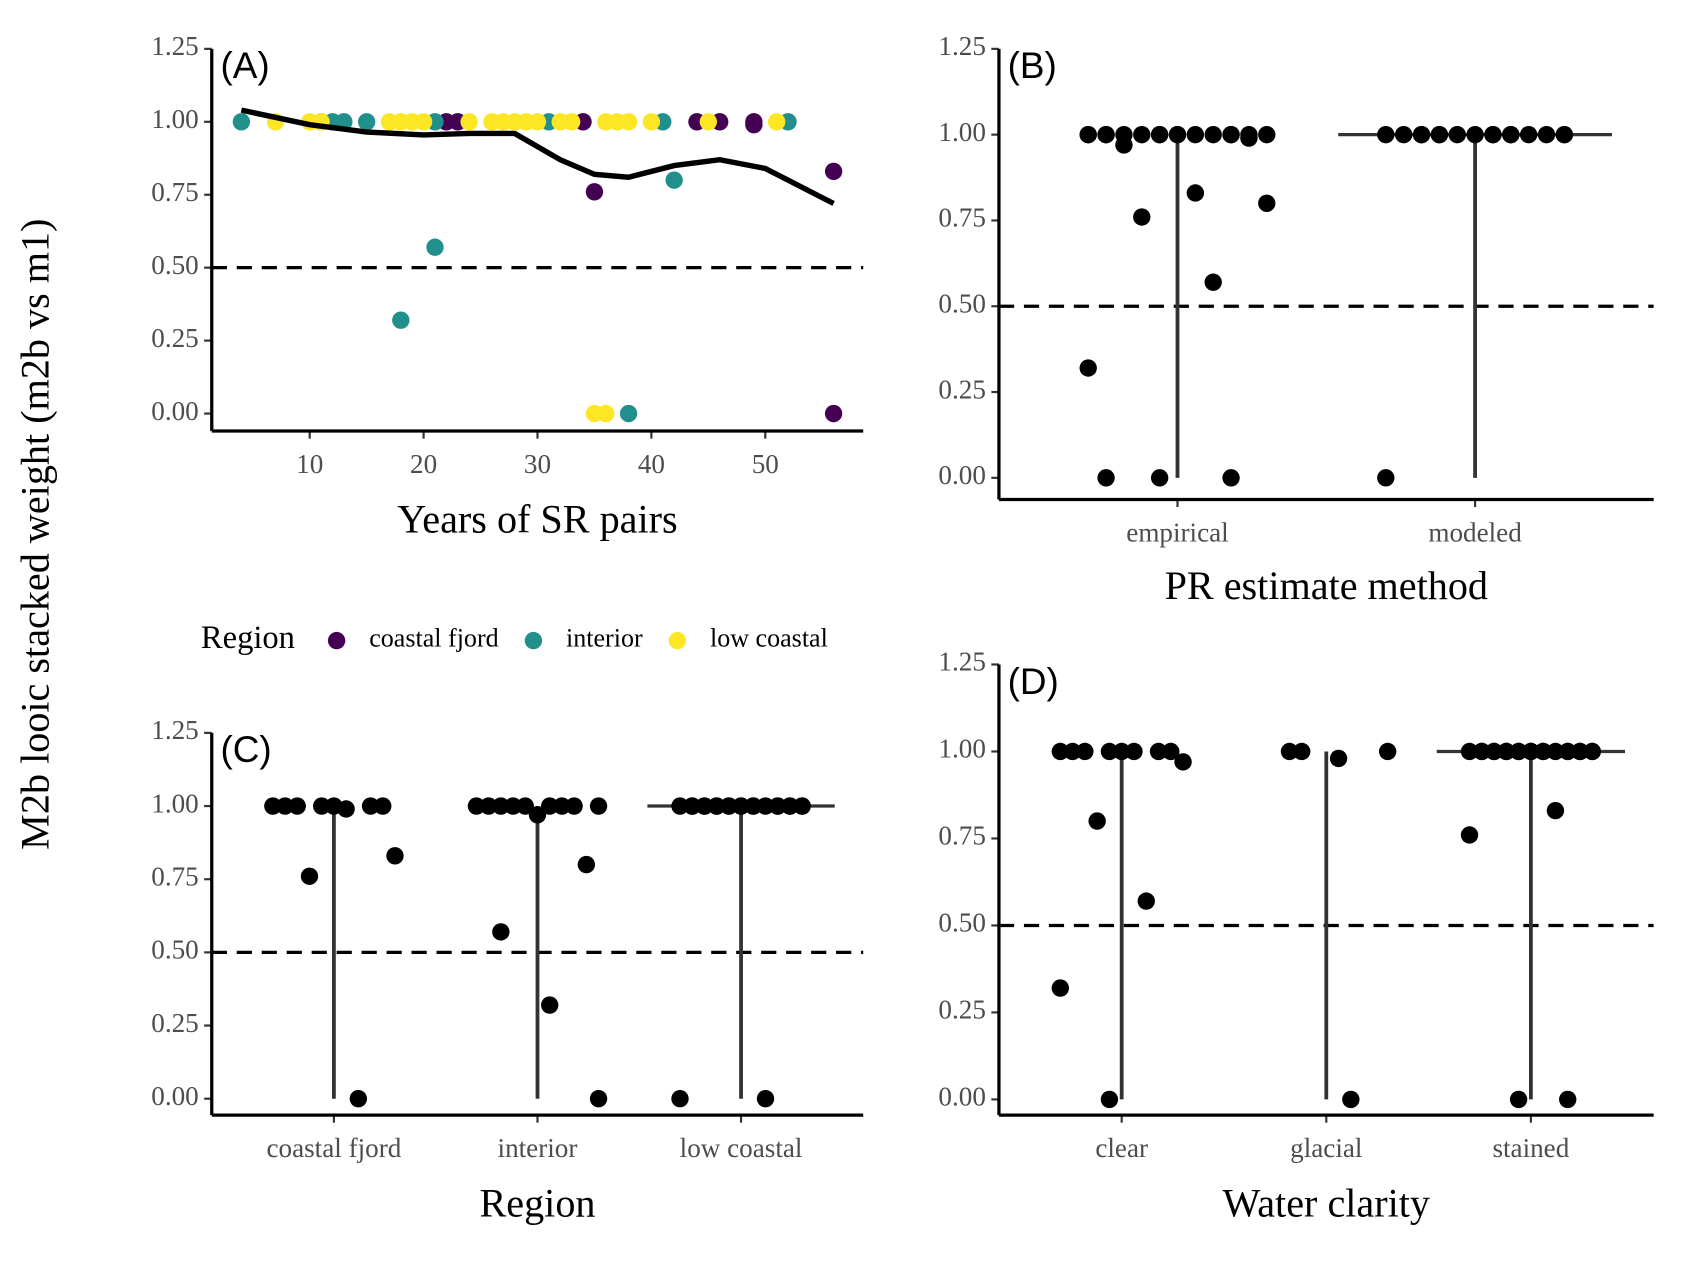  Describe the element at coordinates (538, 1148) in the screenshot. I see `x-tick-label: interior` at that location.